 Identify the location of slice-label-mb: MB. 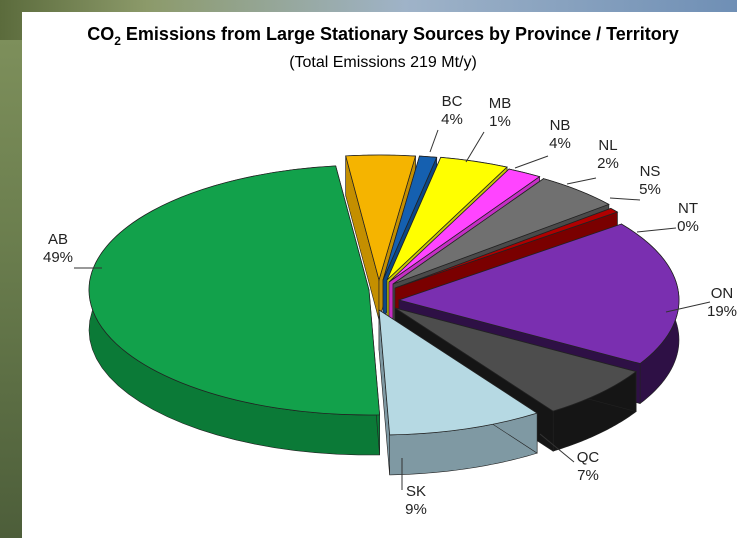
(500, 103).